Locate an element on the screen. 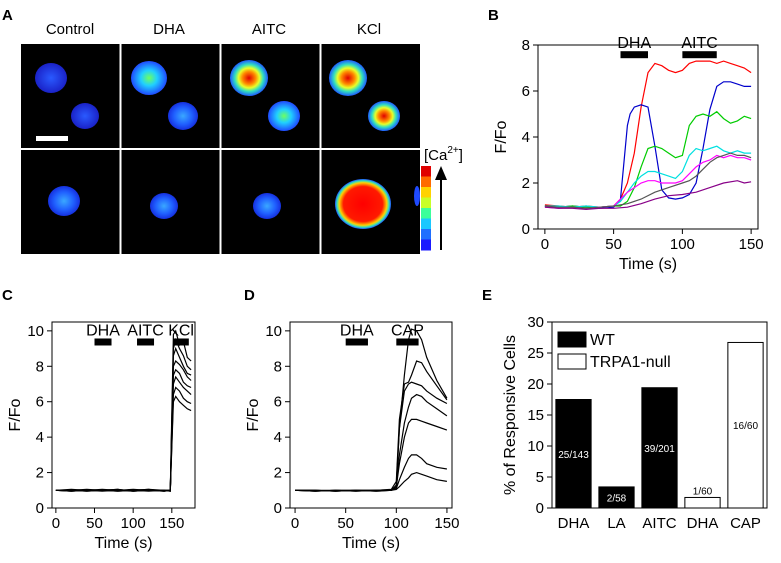 This screenshot has width=781, height=563. colorbar-arrow-head is located at coordinates (441, 173).